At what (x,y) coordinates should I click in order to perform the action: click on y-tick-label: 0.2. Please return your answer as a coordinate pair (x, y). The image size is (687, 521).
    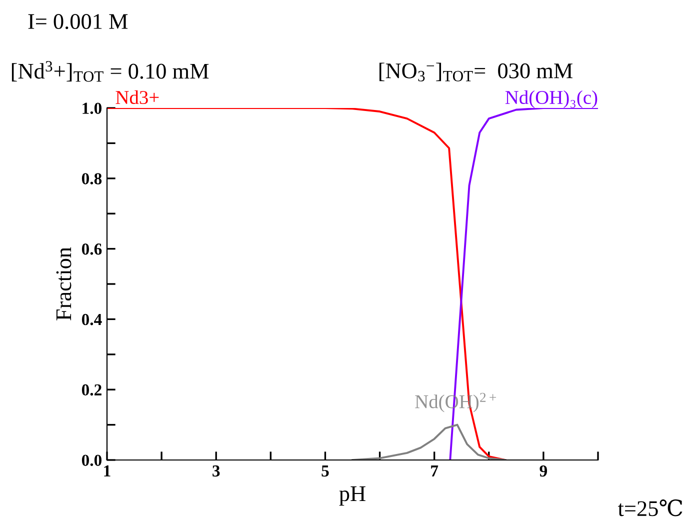
    Looking at the image, I should click on (92, 390).